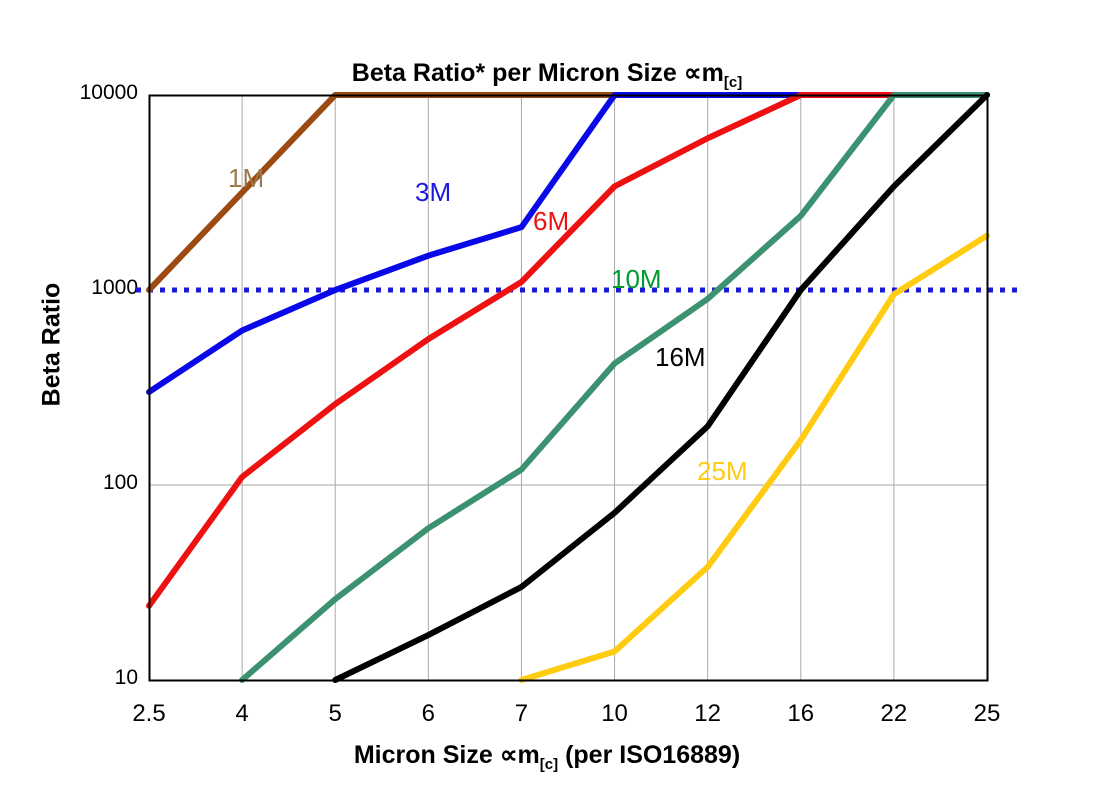 The height and width of the screenshot is (788, 1094). What do you see at coordinates (433, 192) in the screenshot?
I see `series-label-3m: 3M` at bounding box center [433, 192].